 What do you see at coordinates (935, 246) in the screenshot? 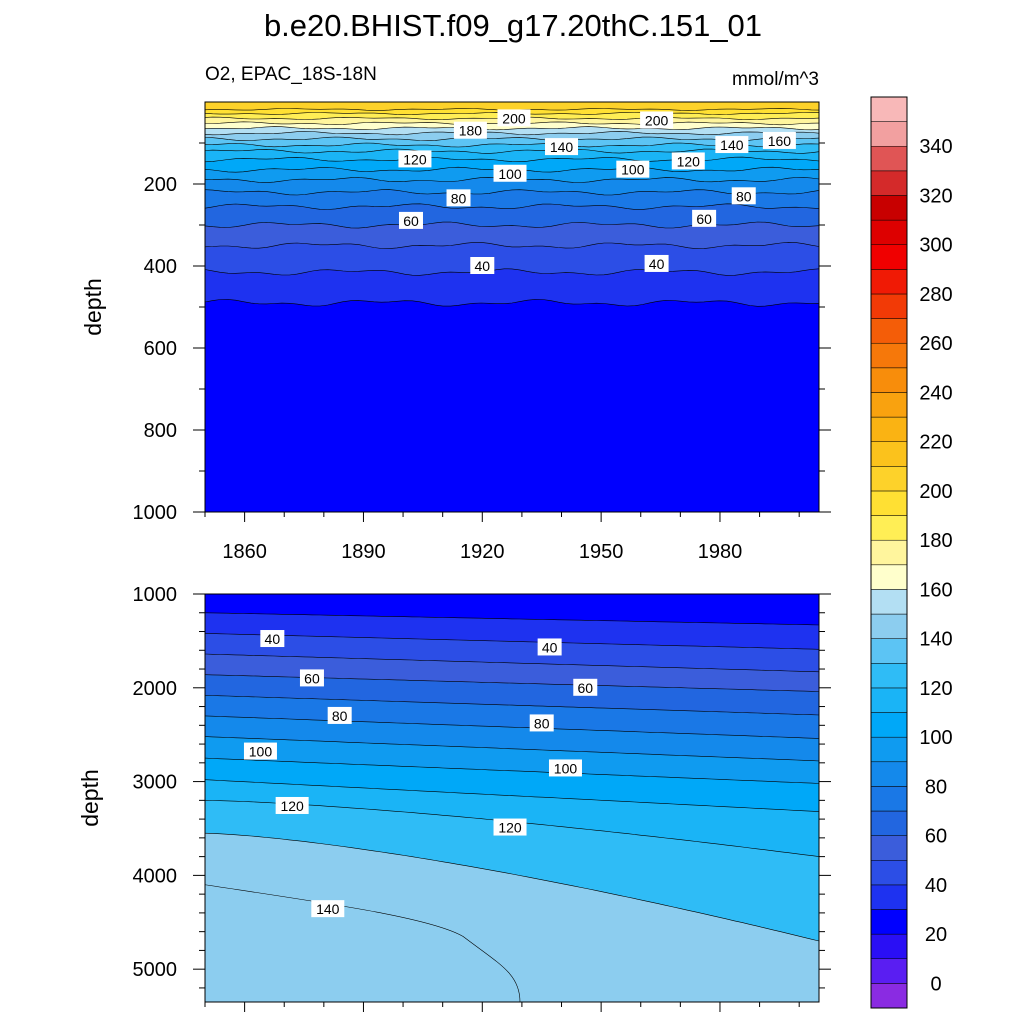
I see `colorbar-tick-label: 300` at bounding box center [935, 246].